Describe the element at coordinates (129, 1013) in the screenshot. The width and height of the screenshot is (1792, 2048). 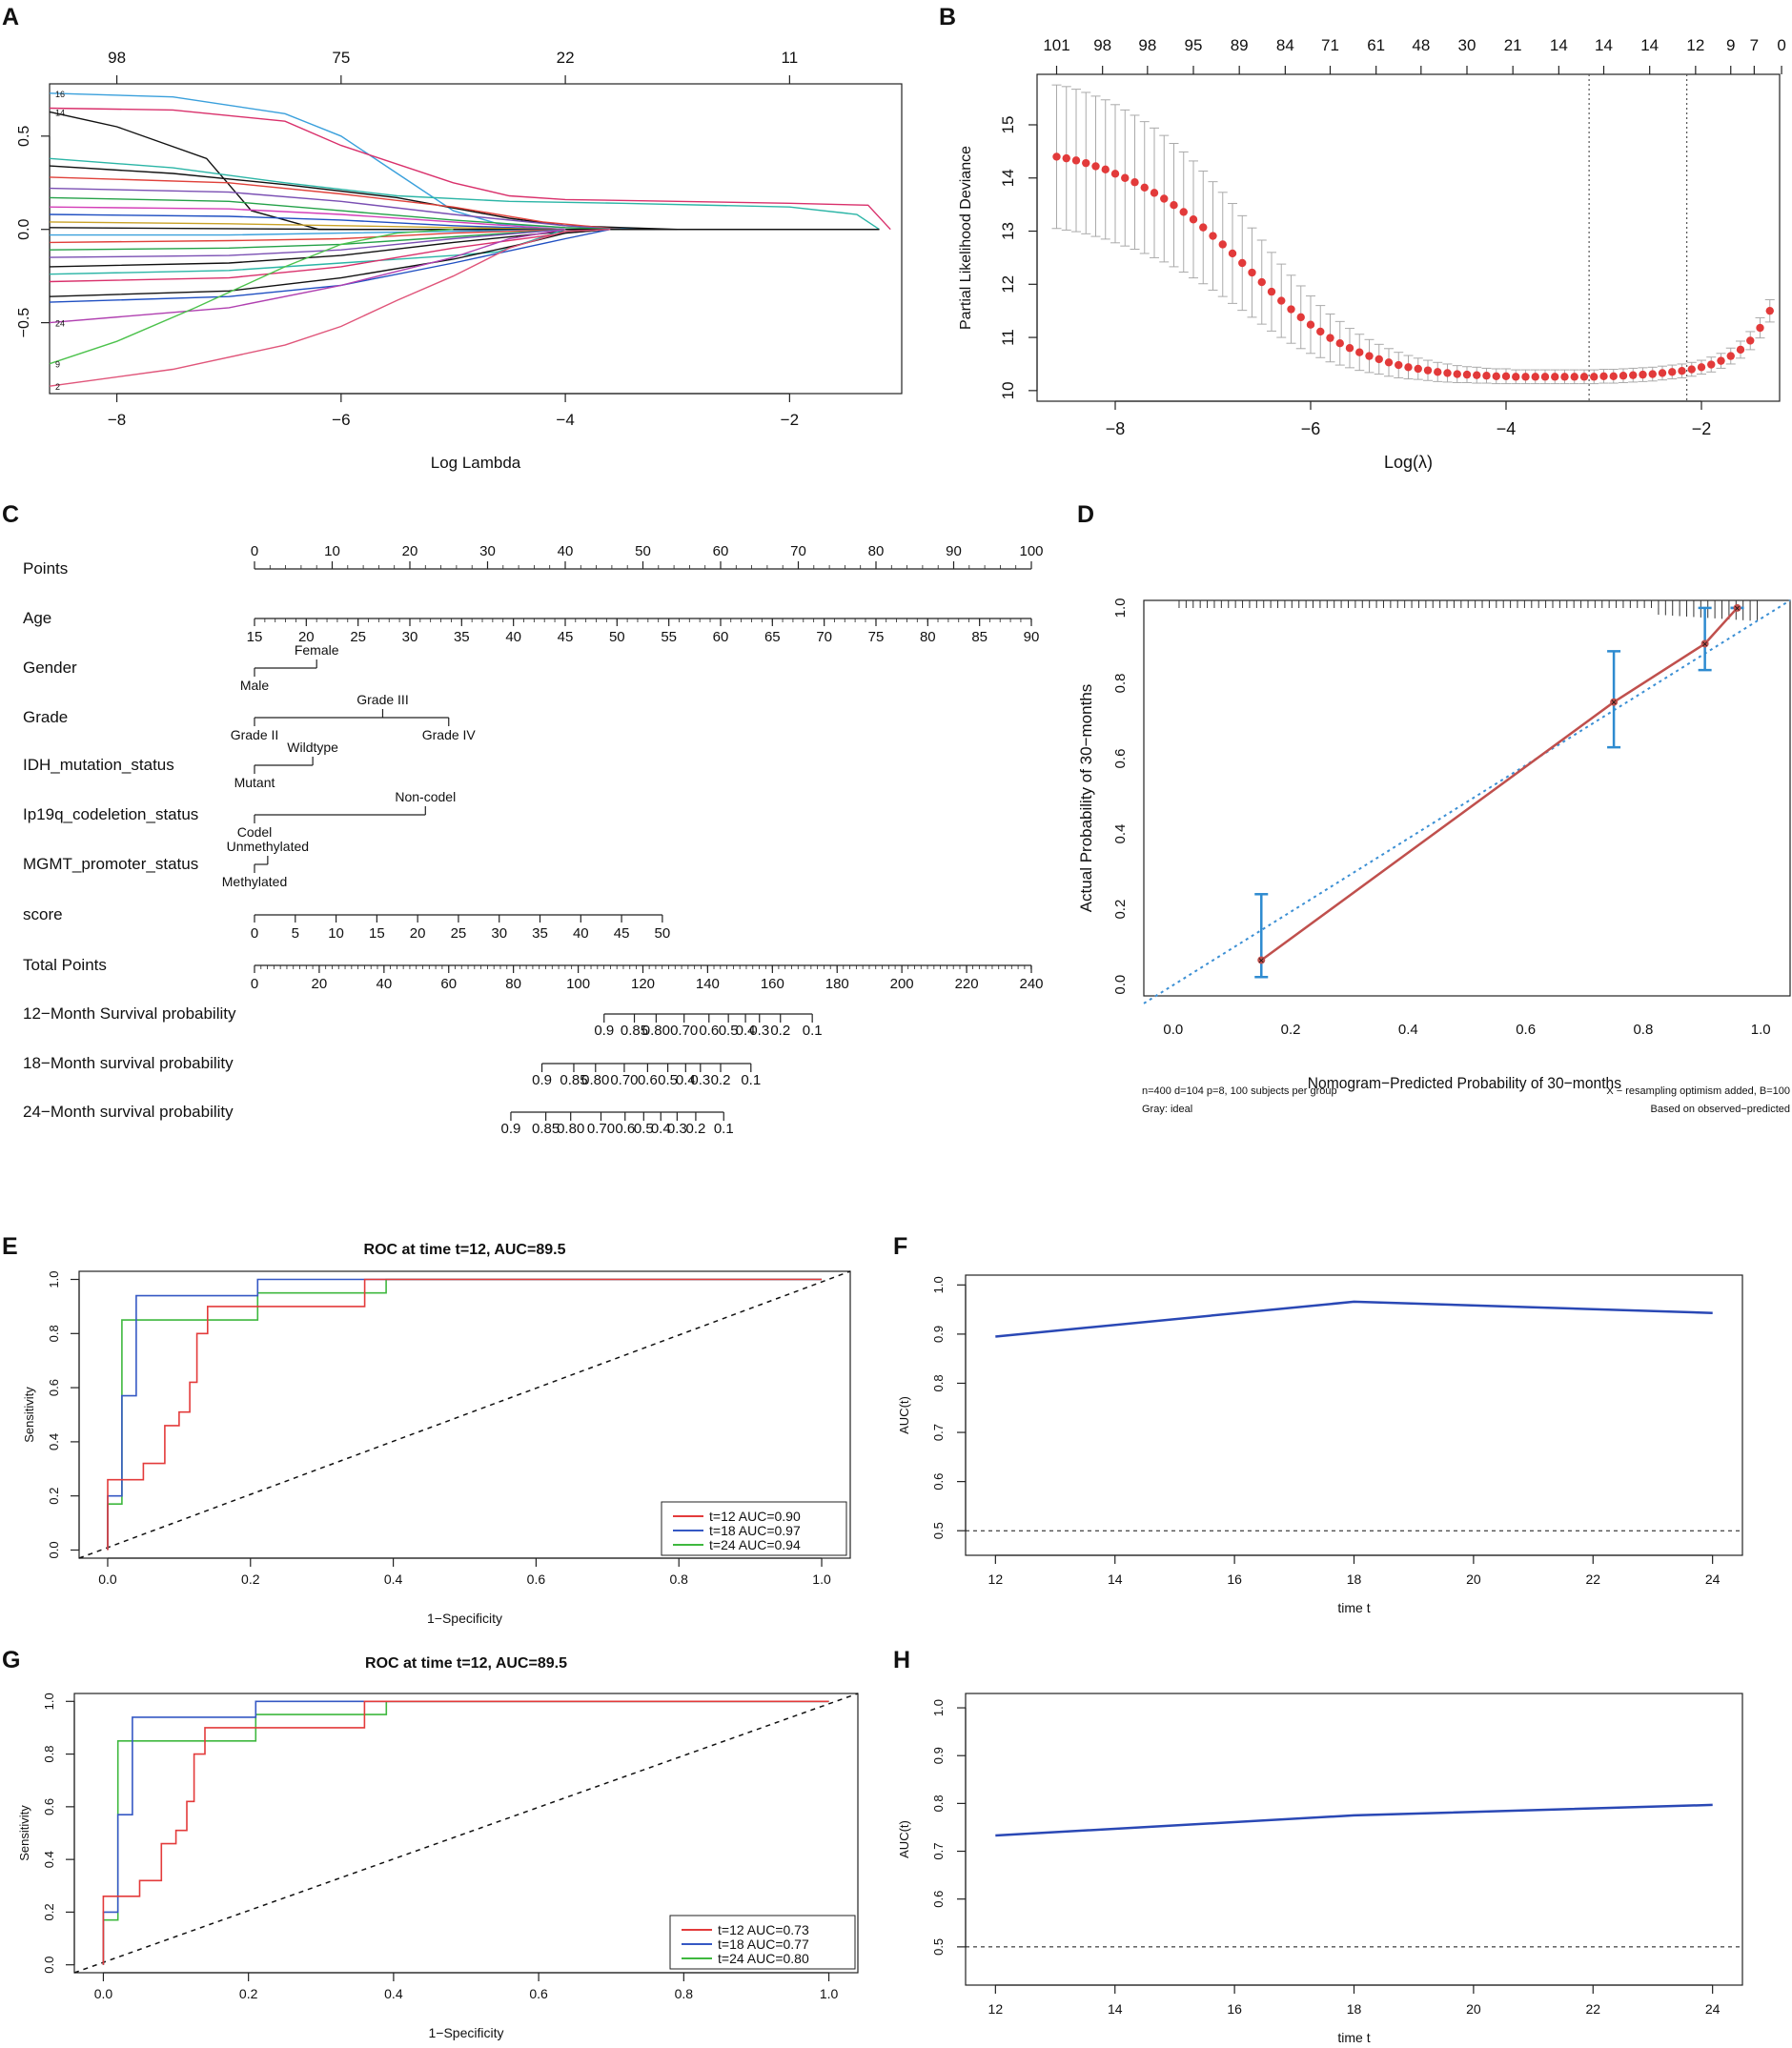
I see `c-row-label: 12−Month Survival probability` at that location.